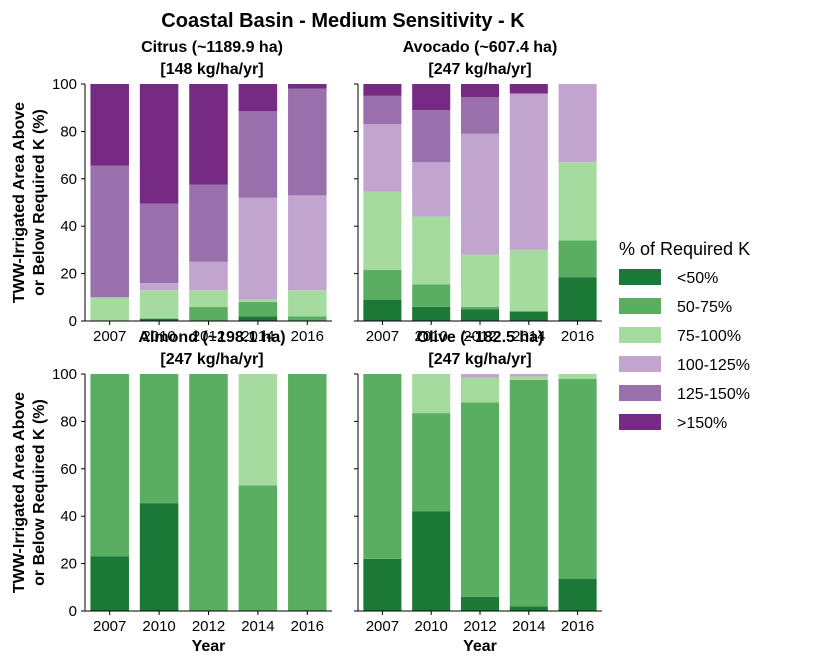 Image resolution: width=817 pixels, height=671 pixels. I want to click on y-axis-label-line2: or Below Required K (%), so click(39, 202).